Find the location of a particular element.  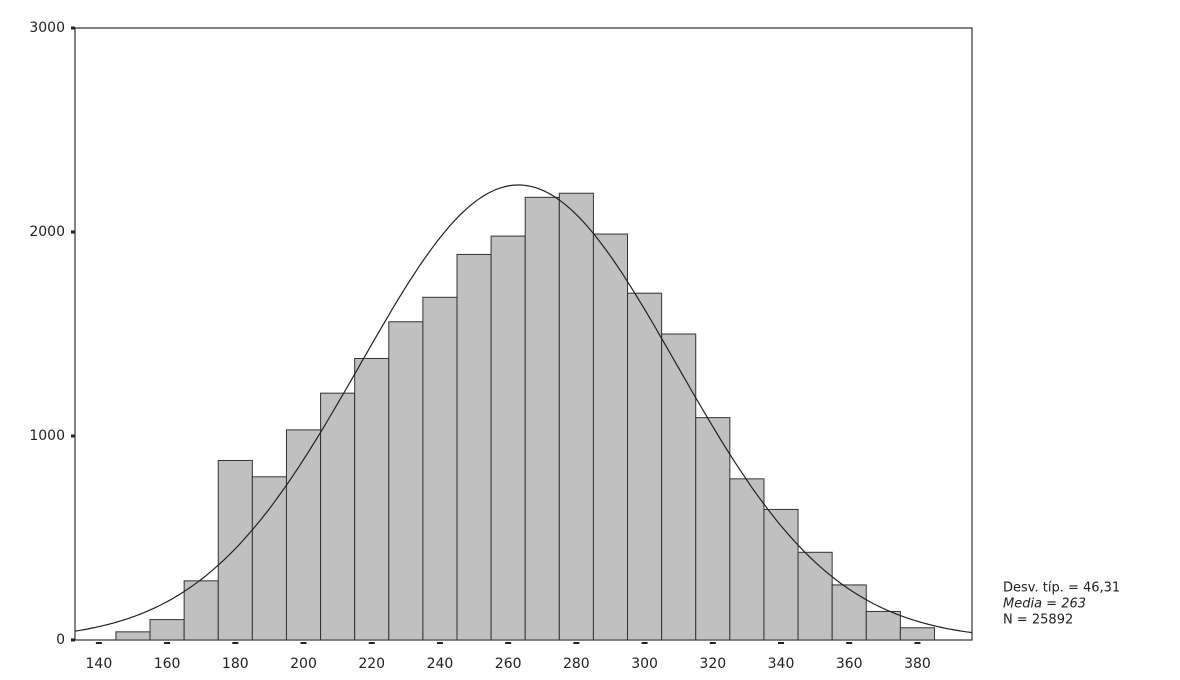

x-tick-label: 380 is located at coordinates (917, 664).